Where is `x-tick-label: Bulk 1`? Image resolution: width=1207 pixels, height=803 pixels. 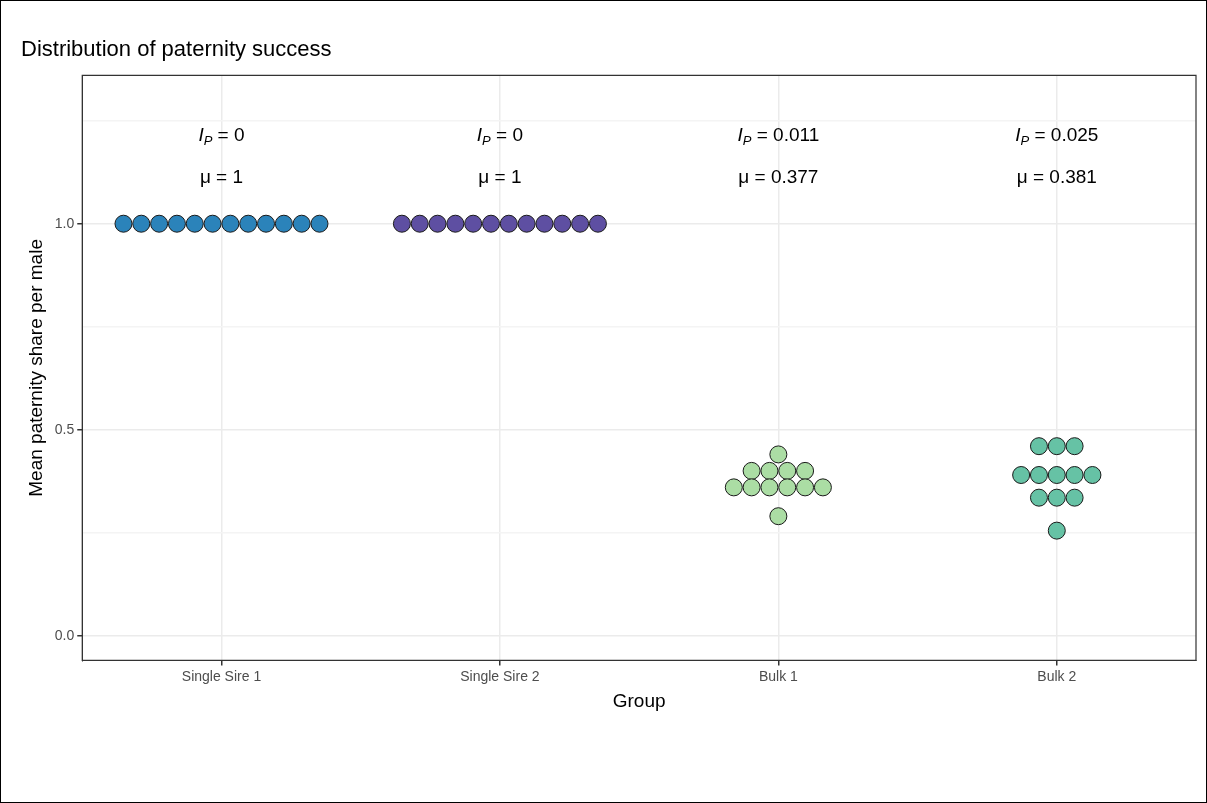 x-tick-label: Bulk 1 is located at coordinates (778, 675).